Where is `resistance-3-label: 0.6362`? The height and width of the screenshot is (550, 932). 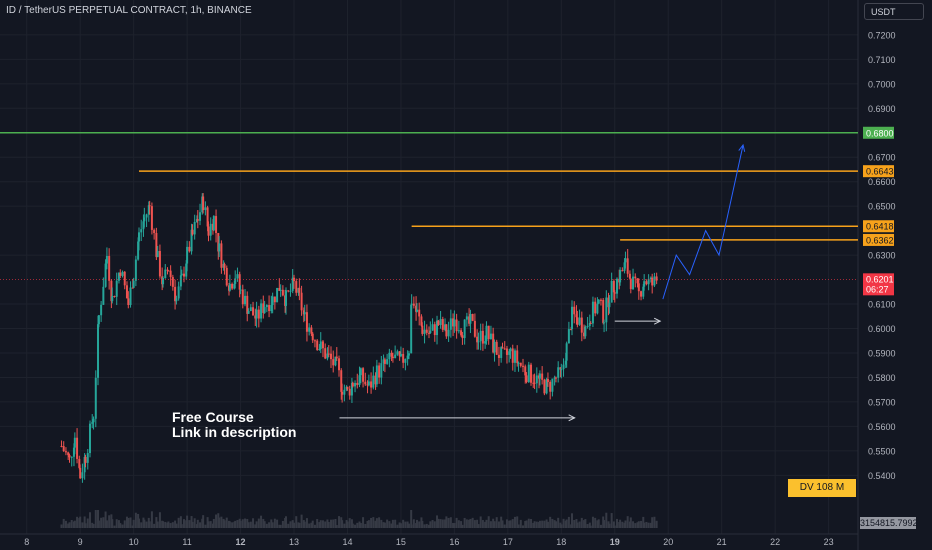 resistance-3-label: 0.6362 is located at coordinates (880, 240).